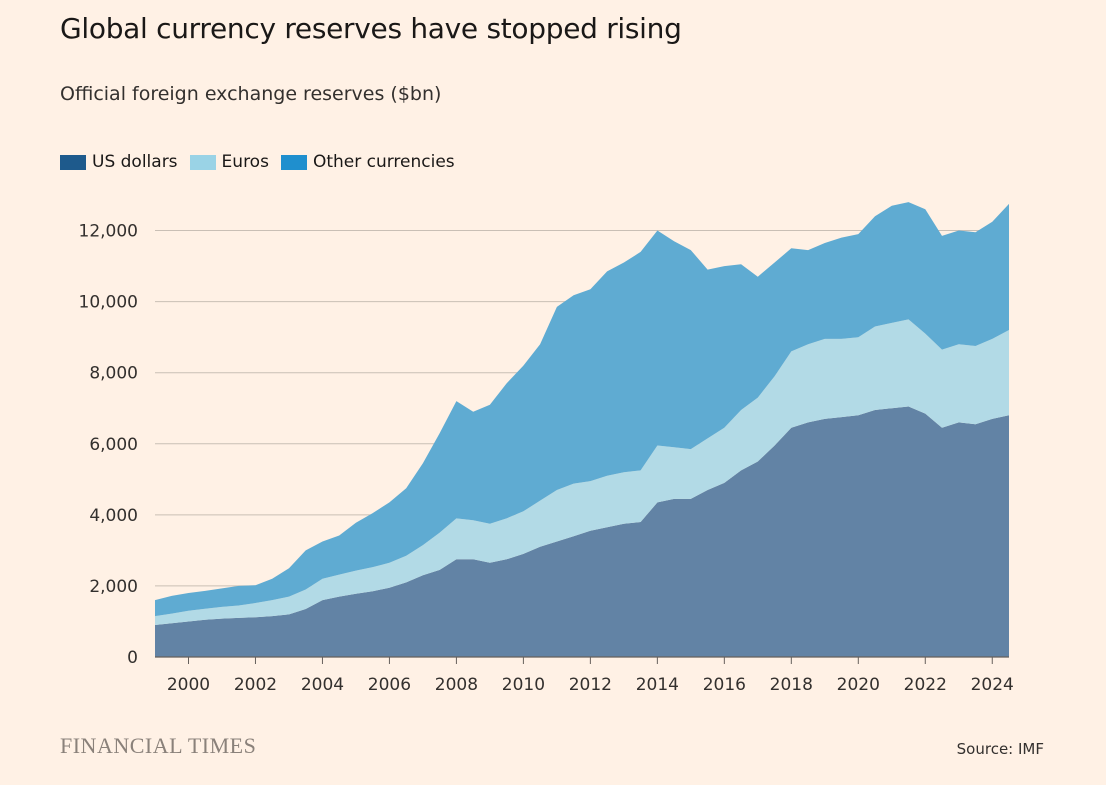 This screenshot has height=785, width=1106. I want to click on x-tick-label: 2016, so click(724, 685).